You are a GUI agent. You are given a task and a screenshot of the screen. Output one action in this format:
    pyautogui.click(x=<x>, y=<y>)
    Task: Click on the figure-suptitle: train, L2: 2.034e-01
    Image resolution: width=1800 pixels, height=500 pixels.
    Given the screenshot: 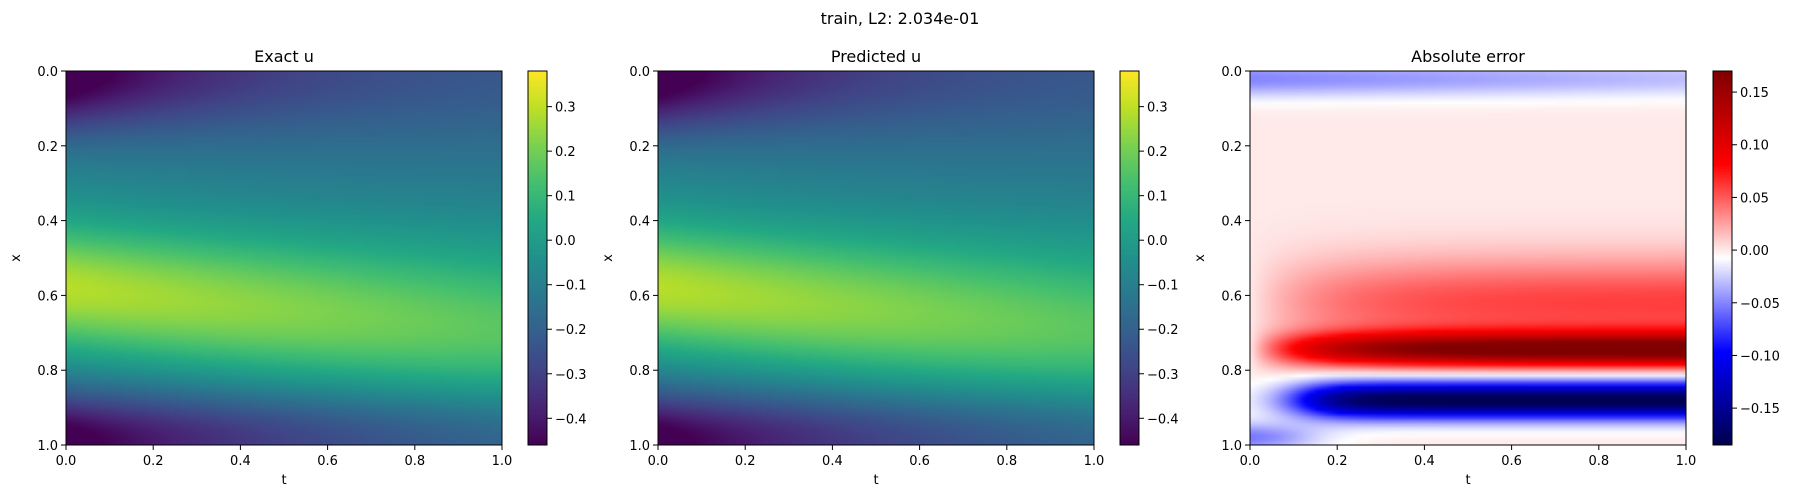 What is the action you would take?
    pyautogui.click(x=900, y=18)
    